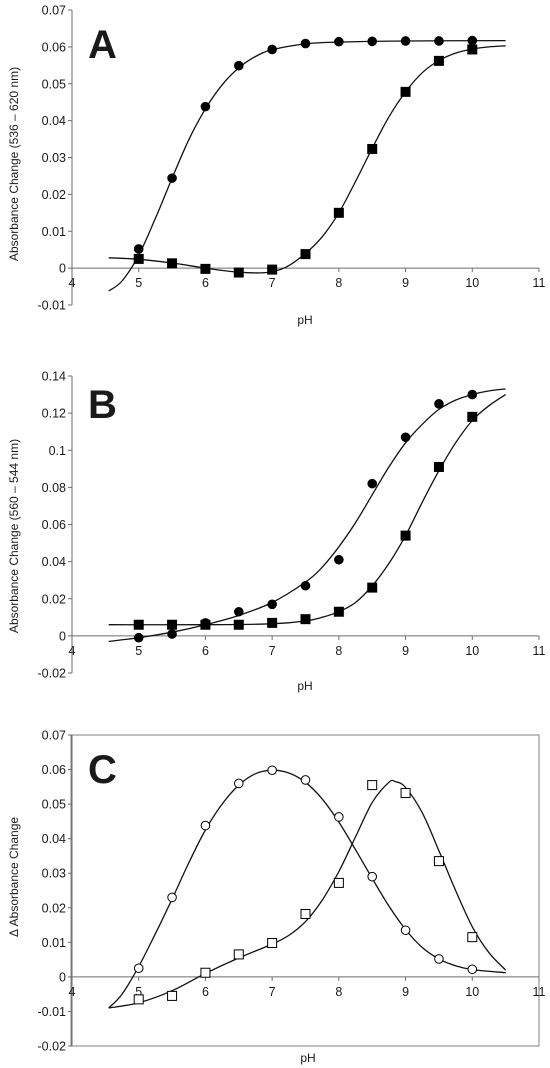 The image size is (550, 1068). What do you see at coordinates (54, 377) in the screenshot?
I see `y-tick-label: 0.14` at bounding box center [54, 377].